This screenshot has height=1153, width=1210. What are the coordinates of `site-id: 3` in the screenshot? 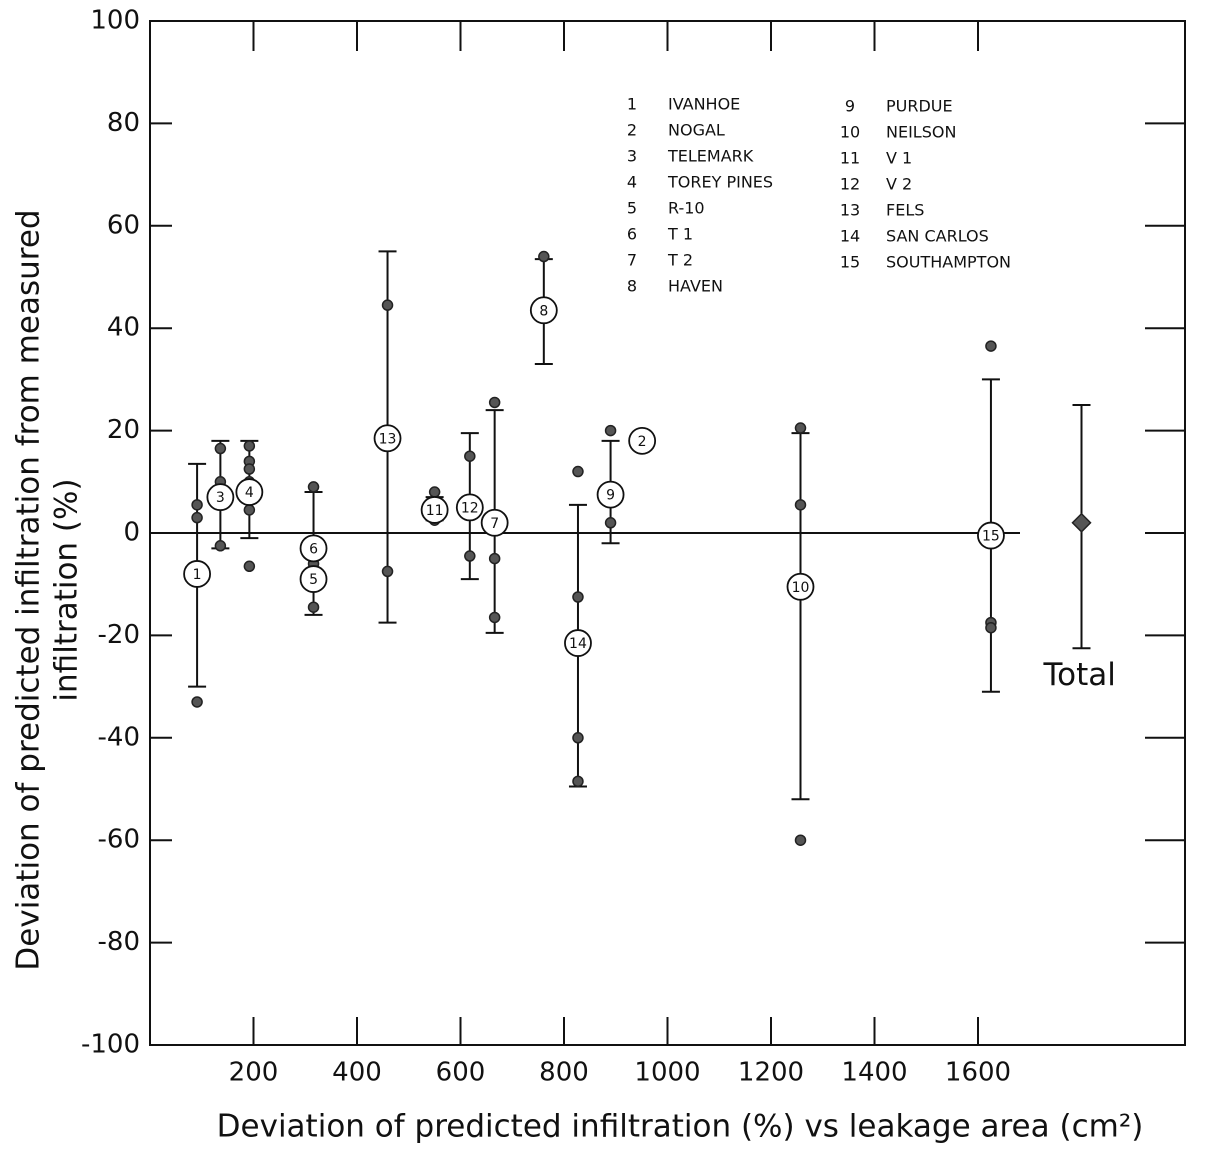 It's located at (220, 498).